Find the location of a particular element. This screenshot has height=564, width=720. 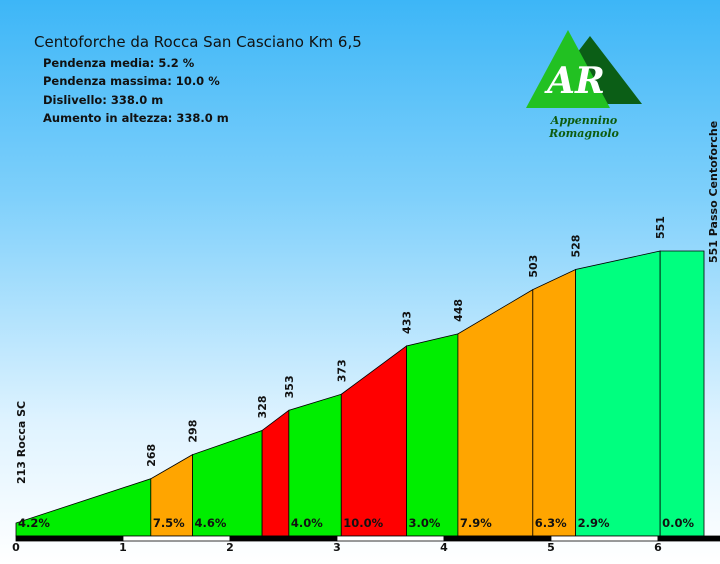

segment-grade-label-2: 4.6% is located at coordinates (211, 523).